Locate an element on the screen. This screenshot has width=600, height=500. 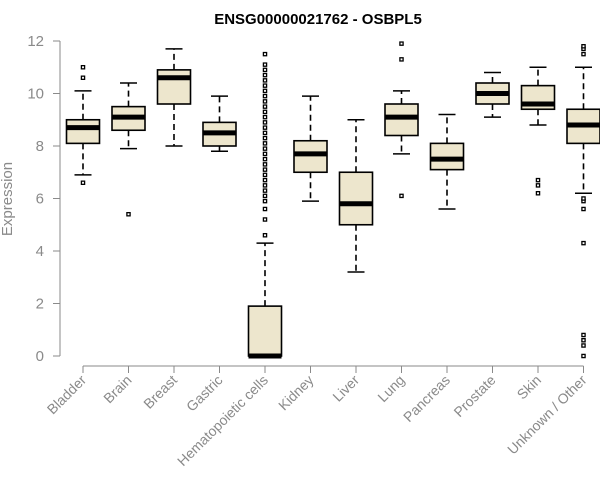
x-tick-label: Gastric is located at coordinates (204, 393).